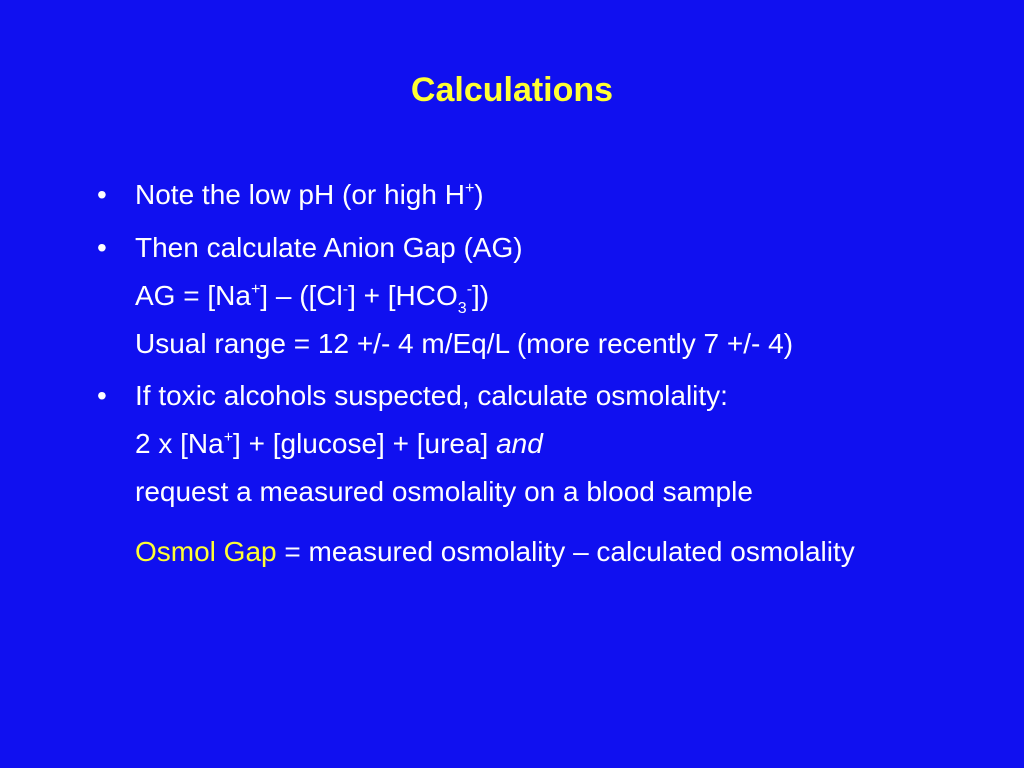 Image resolution: width=1024 pixels, height=768 pixels. What do you see at coordinates (512, 90) in the screenshot?
I see `slide-title: Calculations` at bounding box center [512, 90].